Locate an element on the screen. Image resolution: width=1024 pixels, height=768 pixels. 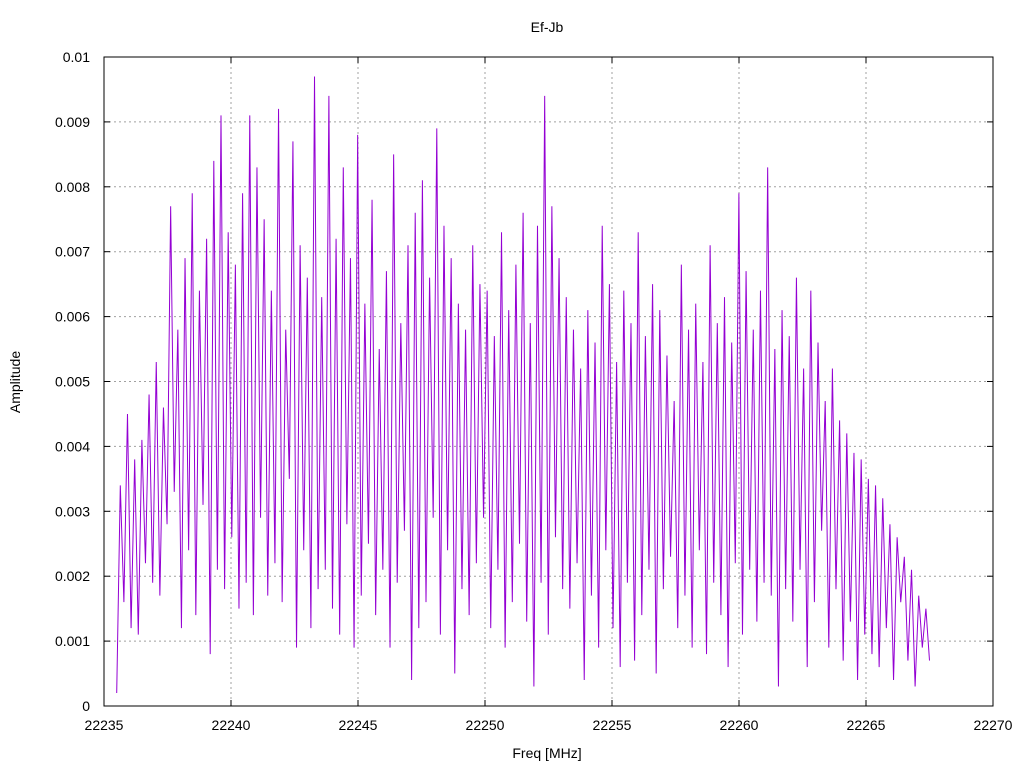
x-tick-label: 22245 is located at coordinates (358, 725).